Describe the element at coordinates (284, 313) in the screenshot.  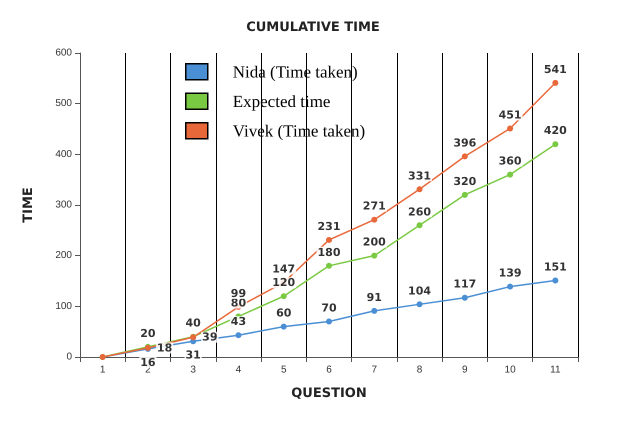
I see `data-label: 60` at that location.